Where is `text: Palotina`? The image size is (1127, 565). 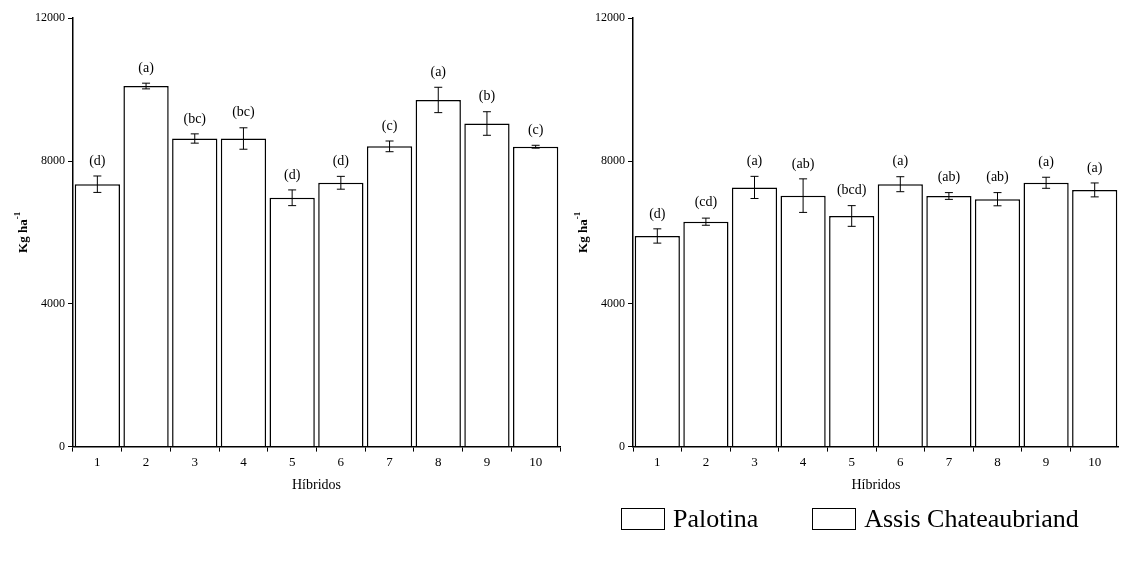 text: Palotina is located at coordinates (716, 519).